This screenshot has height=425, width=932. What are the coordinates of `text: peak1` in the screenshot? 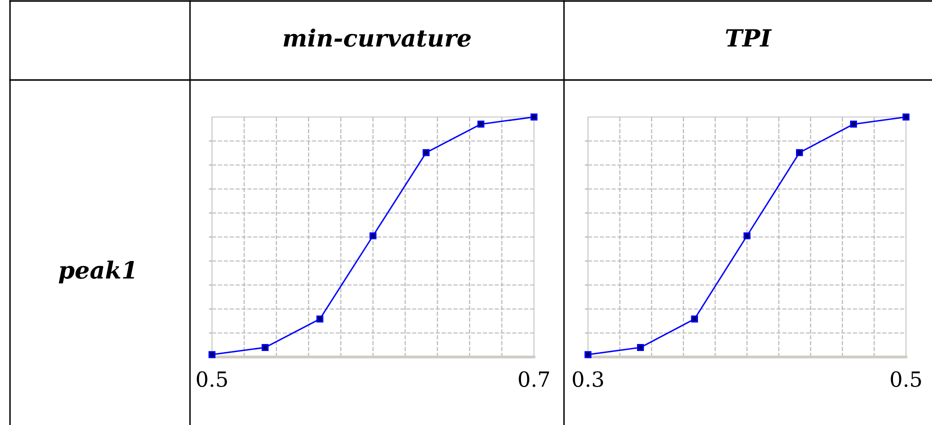 It's located at (96, 272).